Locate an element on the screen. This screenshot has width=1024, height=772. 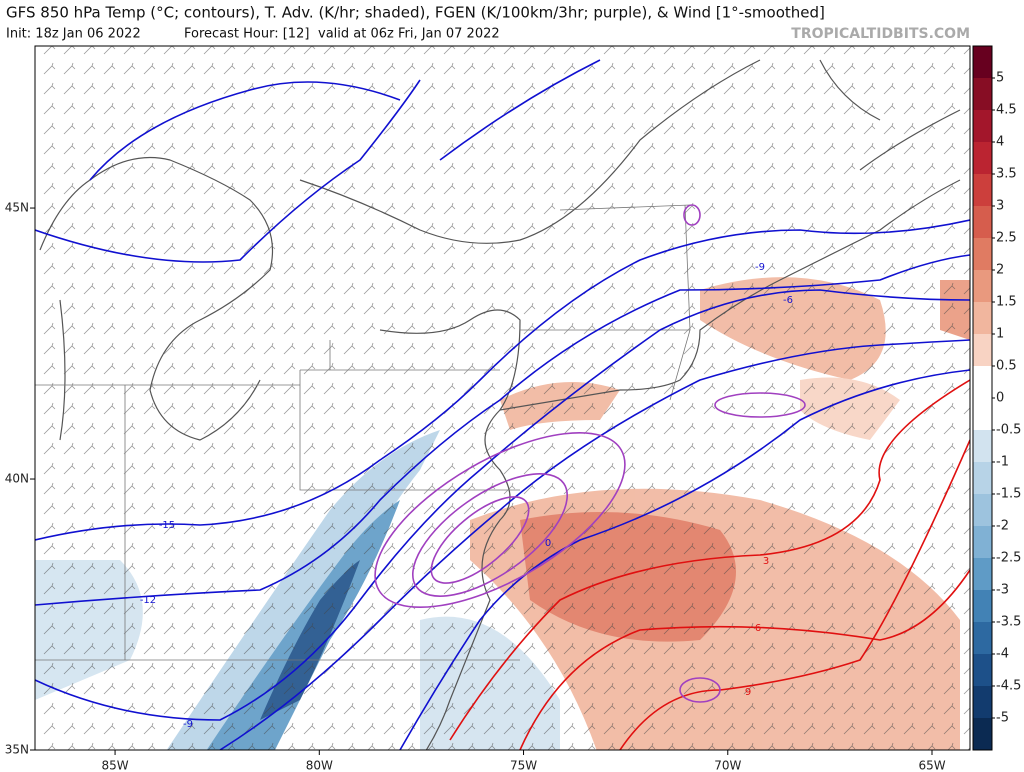
watermark: TROPICALTIDBITS.COM is located at coordinates (880, 34).